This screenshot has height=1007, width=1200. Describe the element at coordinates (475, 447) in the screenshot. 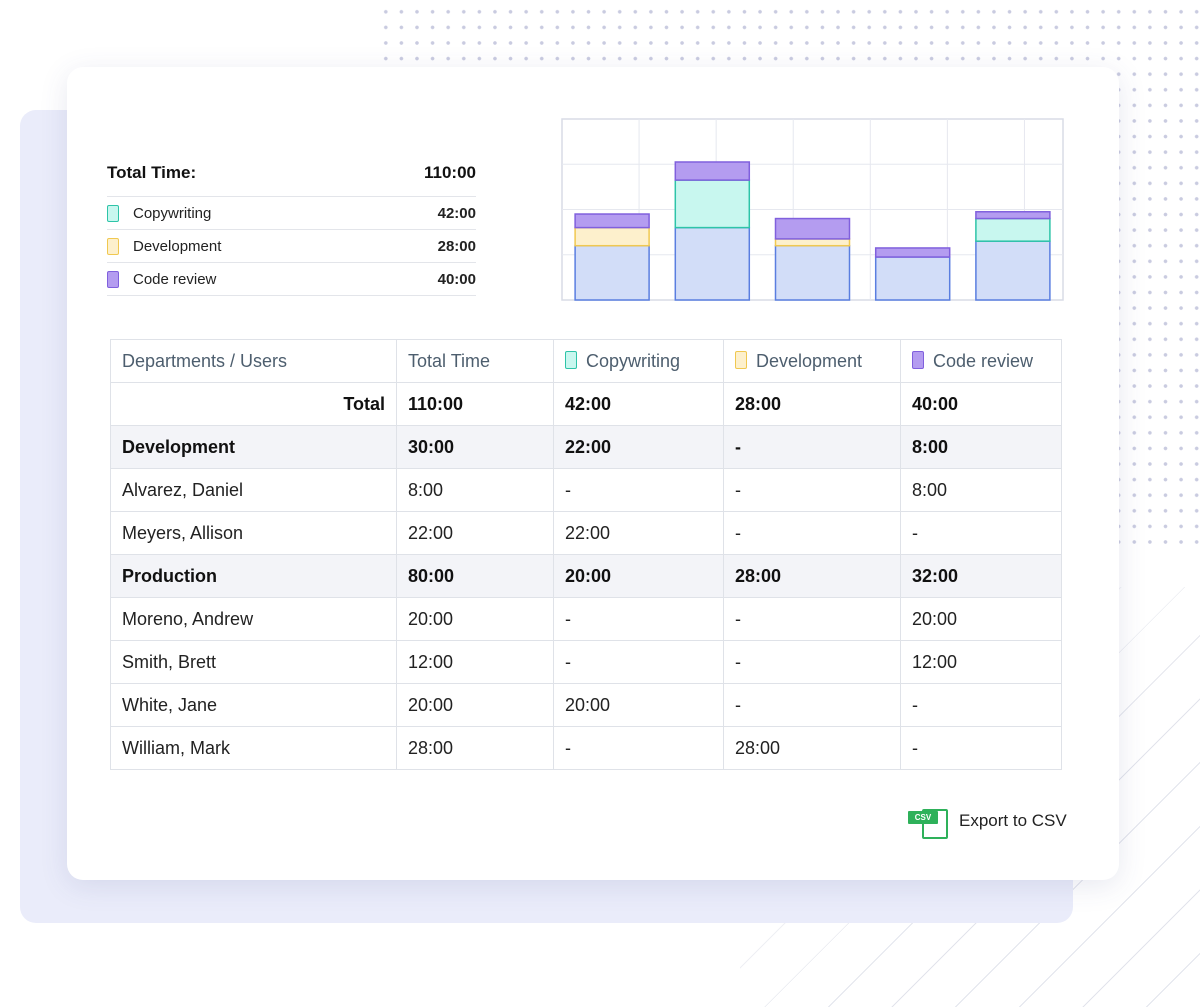

I see `total-time-cell: 30:00` at that location.